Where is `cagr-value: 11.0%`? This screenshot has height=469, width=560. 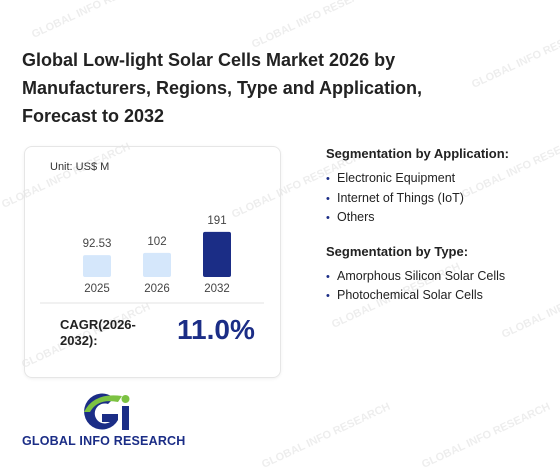
cagr-value: 11.0% is located at coordinates (216, 329).